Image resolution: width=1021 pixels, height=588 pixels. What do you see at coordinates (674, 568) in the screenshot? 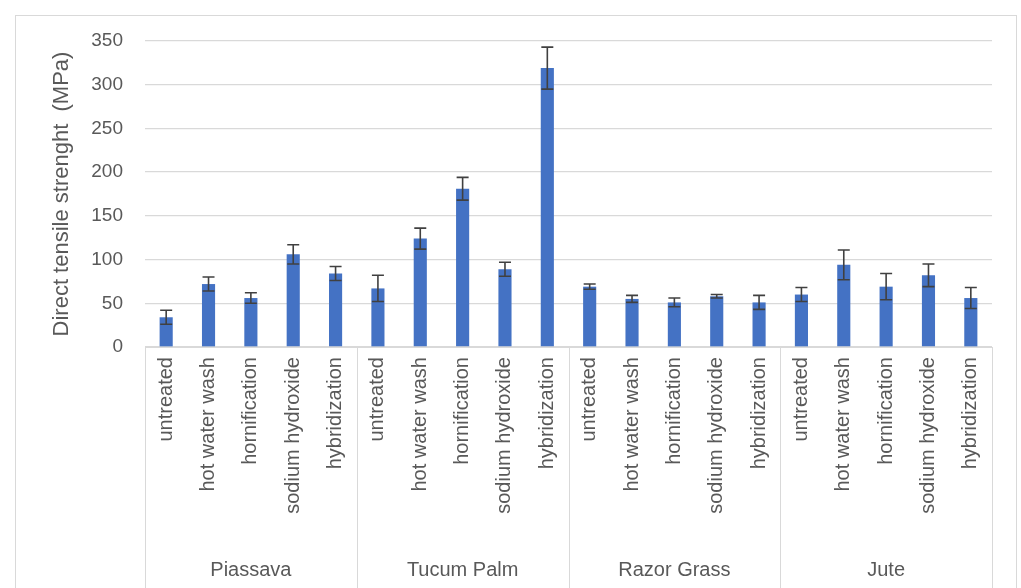
I see `text: Razor Grass` at bounding box center [674, 568].